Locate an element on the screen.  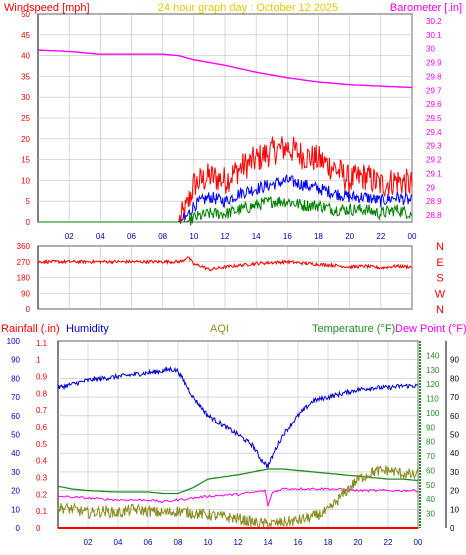
aqi-label: AQI is located at coordinates (219, 329).